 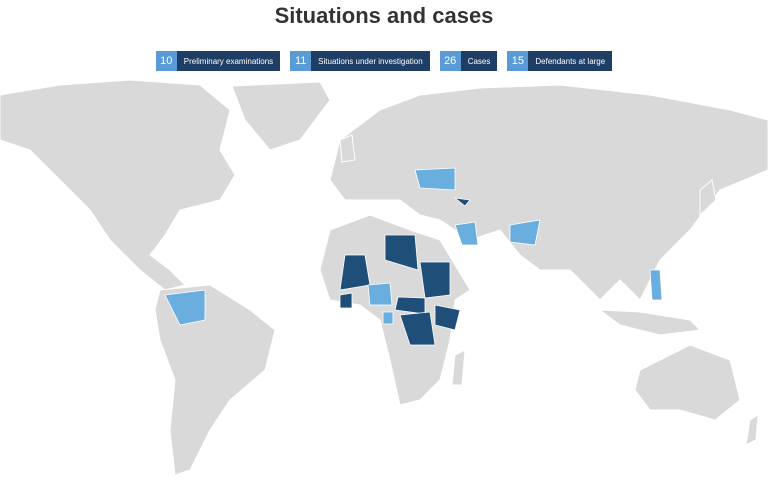 What do you see at coordinates (347, 148) in the screenshot?
I see `uk` at bounding box center [347, 148].